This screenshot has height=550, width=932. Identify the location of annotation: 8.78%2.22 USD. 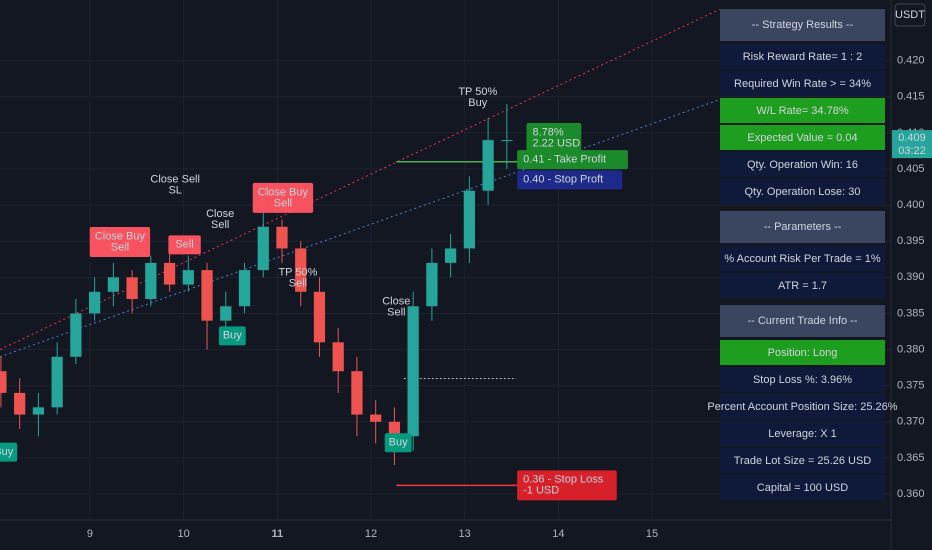
(554, 137).